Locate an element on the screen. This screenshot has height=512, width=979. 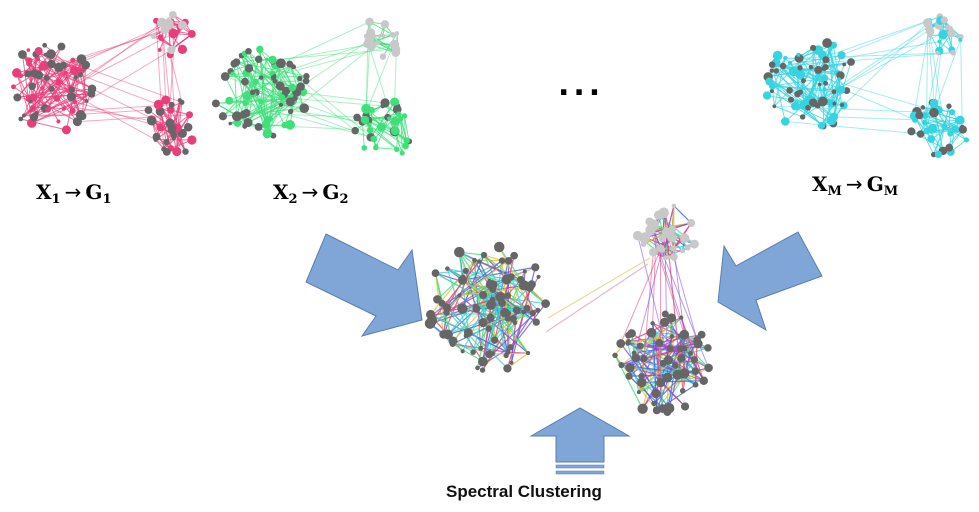
right-merge-arrow is located at coordinates (770, 281).